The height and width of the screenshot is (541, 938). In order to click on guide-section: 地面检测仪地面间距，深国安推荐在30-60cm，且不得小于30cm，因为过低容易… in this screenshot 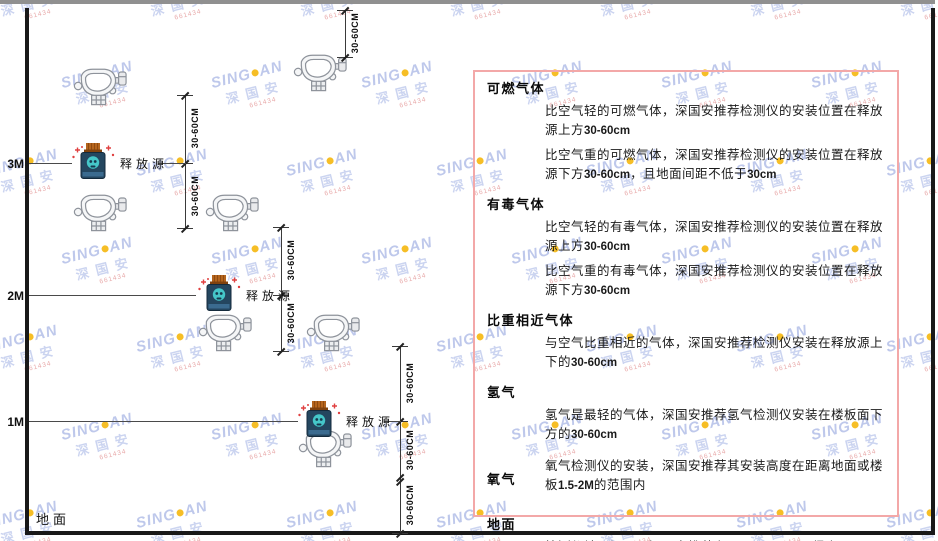, I will do `click(686, 527)`.